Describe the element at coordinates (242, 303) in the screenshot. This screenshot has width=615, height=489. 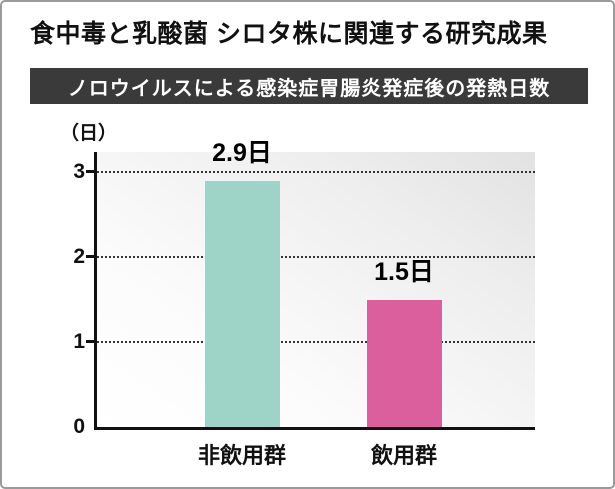
I see `bar-非飲用群` at that location.